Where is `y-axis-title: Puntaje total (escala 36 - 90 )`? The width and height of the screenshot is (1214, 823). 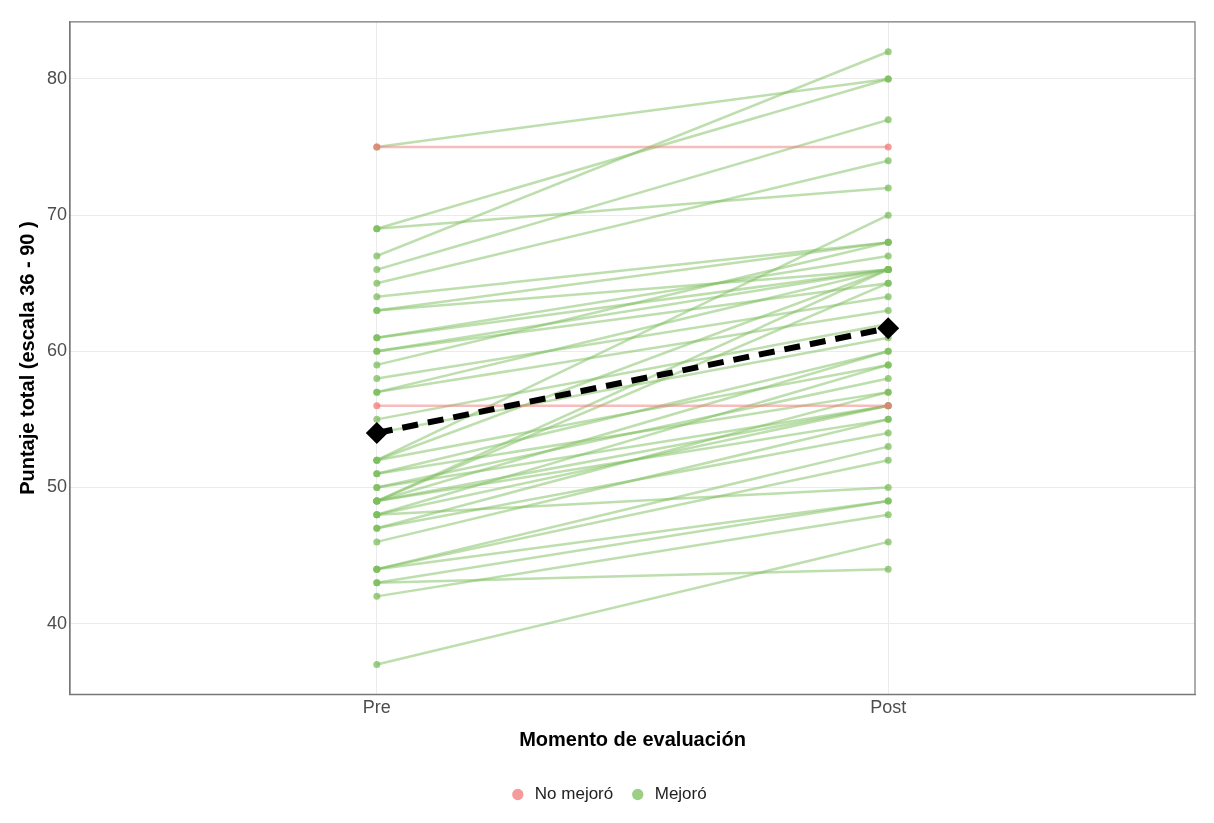
y-axis-title: Puntaje total (escala 36 - 90 ) is located at coordinates (26, 358).